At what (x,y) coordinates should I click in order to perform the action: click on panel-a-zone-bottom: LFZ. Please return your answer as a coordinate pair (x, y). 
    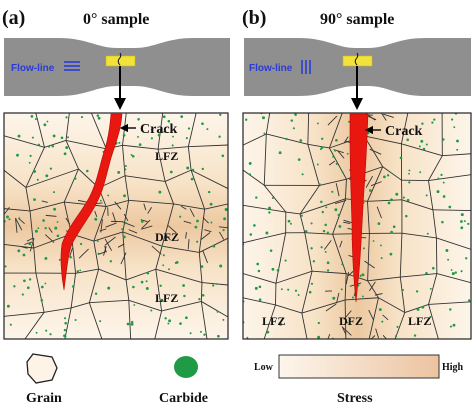
    Looking at the image, I should click on (166, 298).